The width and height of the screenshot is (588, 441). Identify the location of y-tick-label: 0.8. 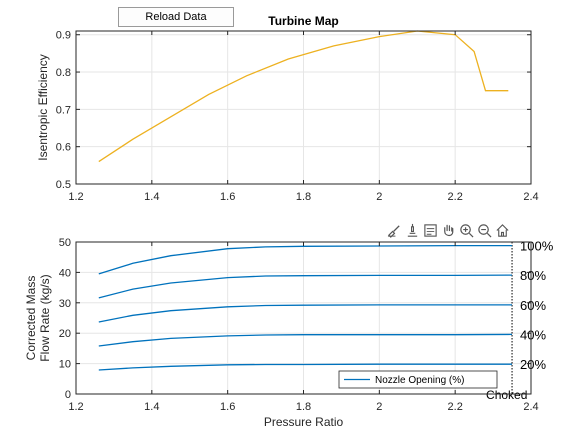
(63, 73).